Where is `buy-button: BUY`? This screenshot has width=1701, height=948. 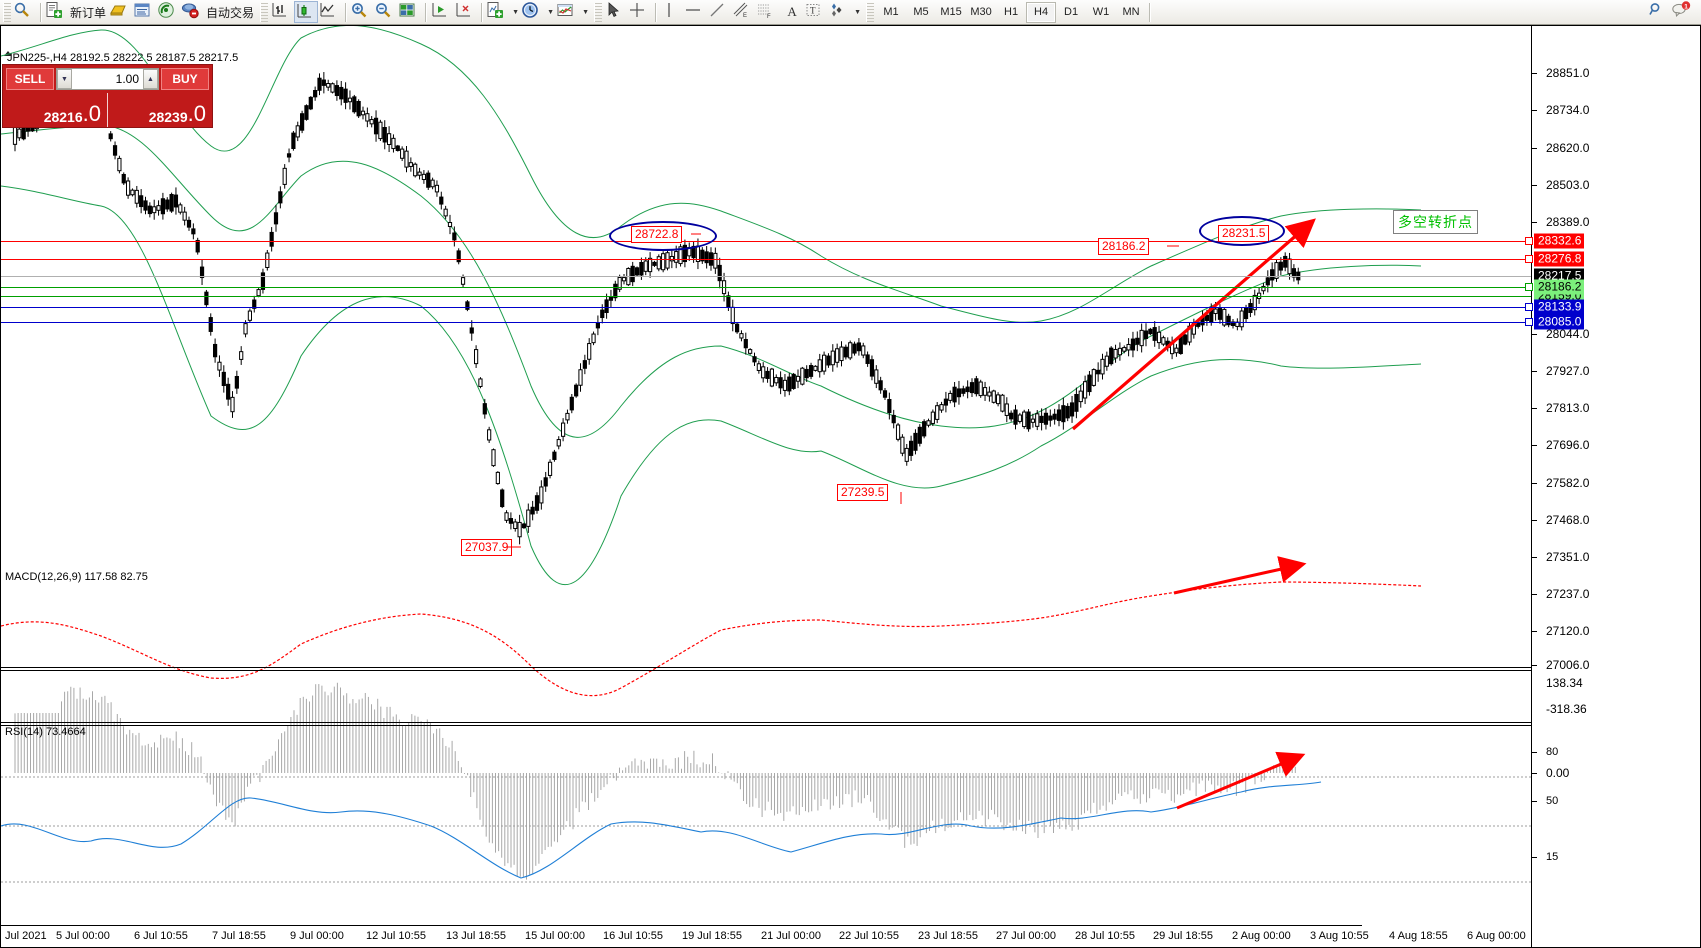
buy-button: BUY is located at coordinates (185, 79).